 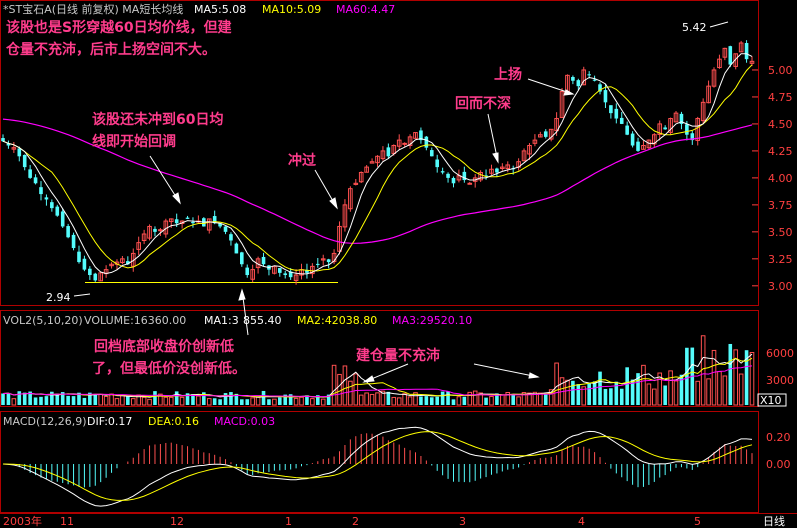 I want to click on volume-header-ma2: MA2:42038.80, so click(x=337, y=320).